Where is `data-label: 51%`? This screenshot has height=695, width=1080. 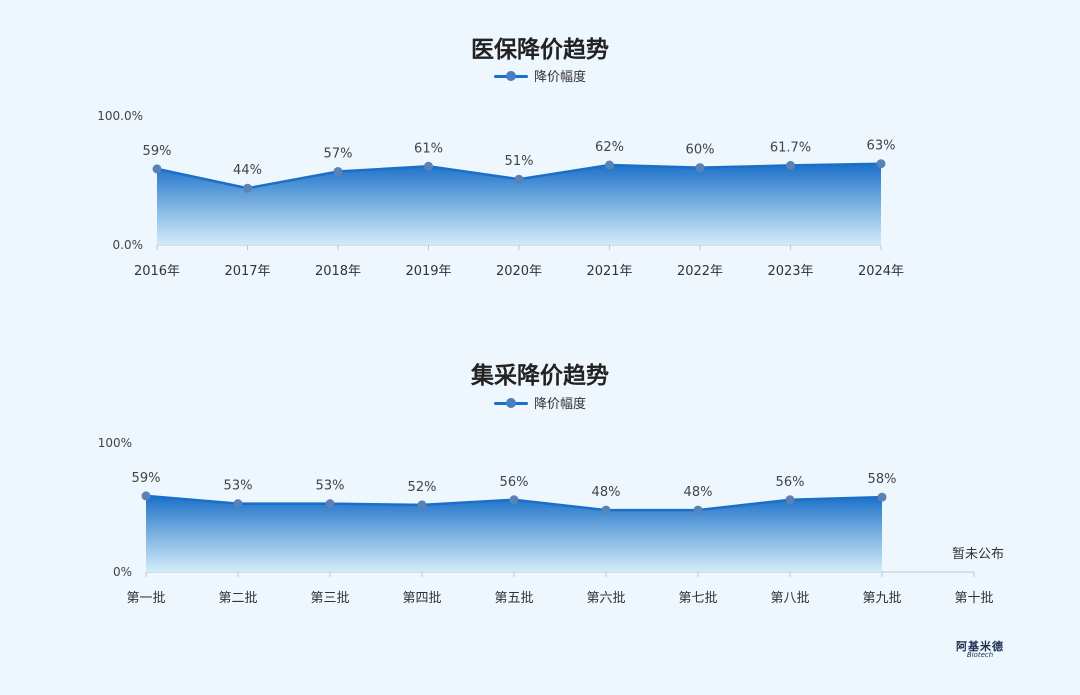 data-label: 51% is located at coordinates (519, 161).